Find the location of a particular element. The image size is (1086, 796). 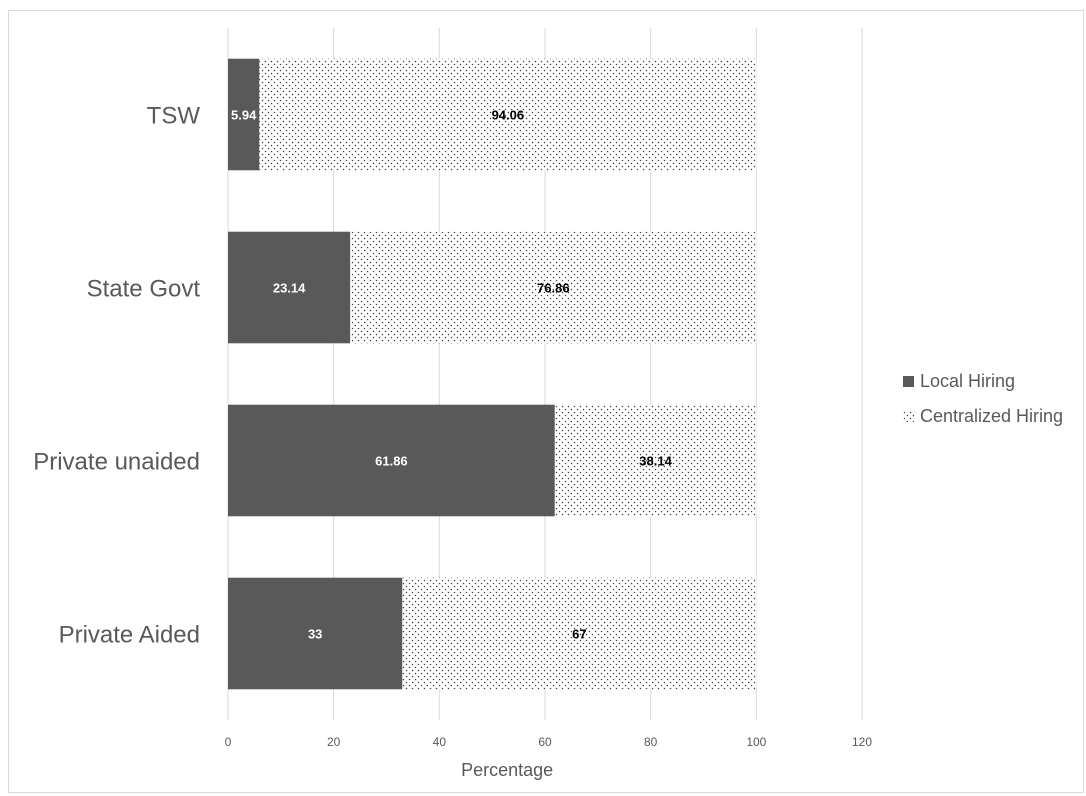

x-tick-labels: 0 20 40 60 80 100 120 is located at coordinates (549, 742).